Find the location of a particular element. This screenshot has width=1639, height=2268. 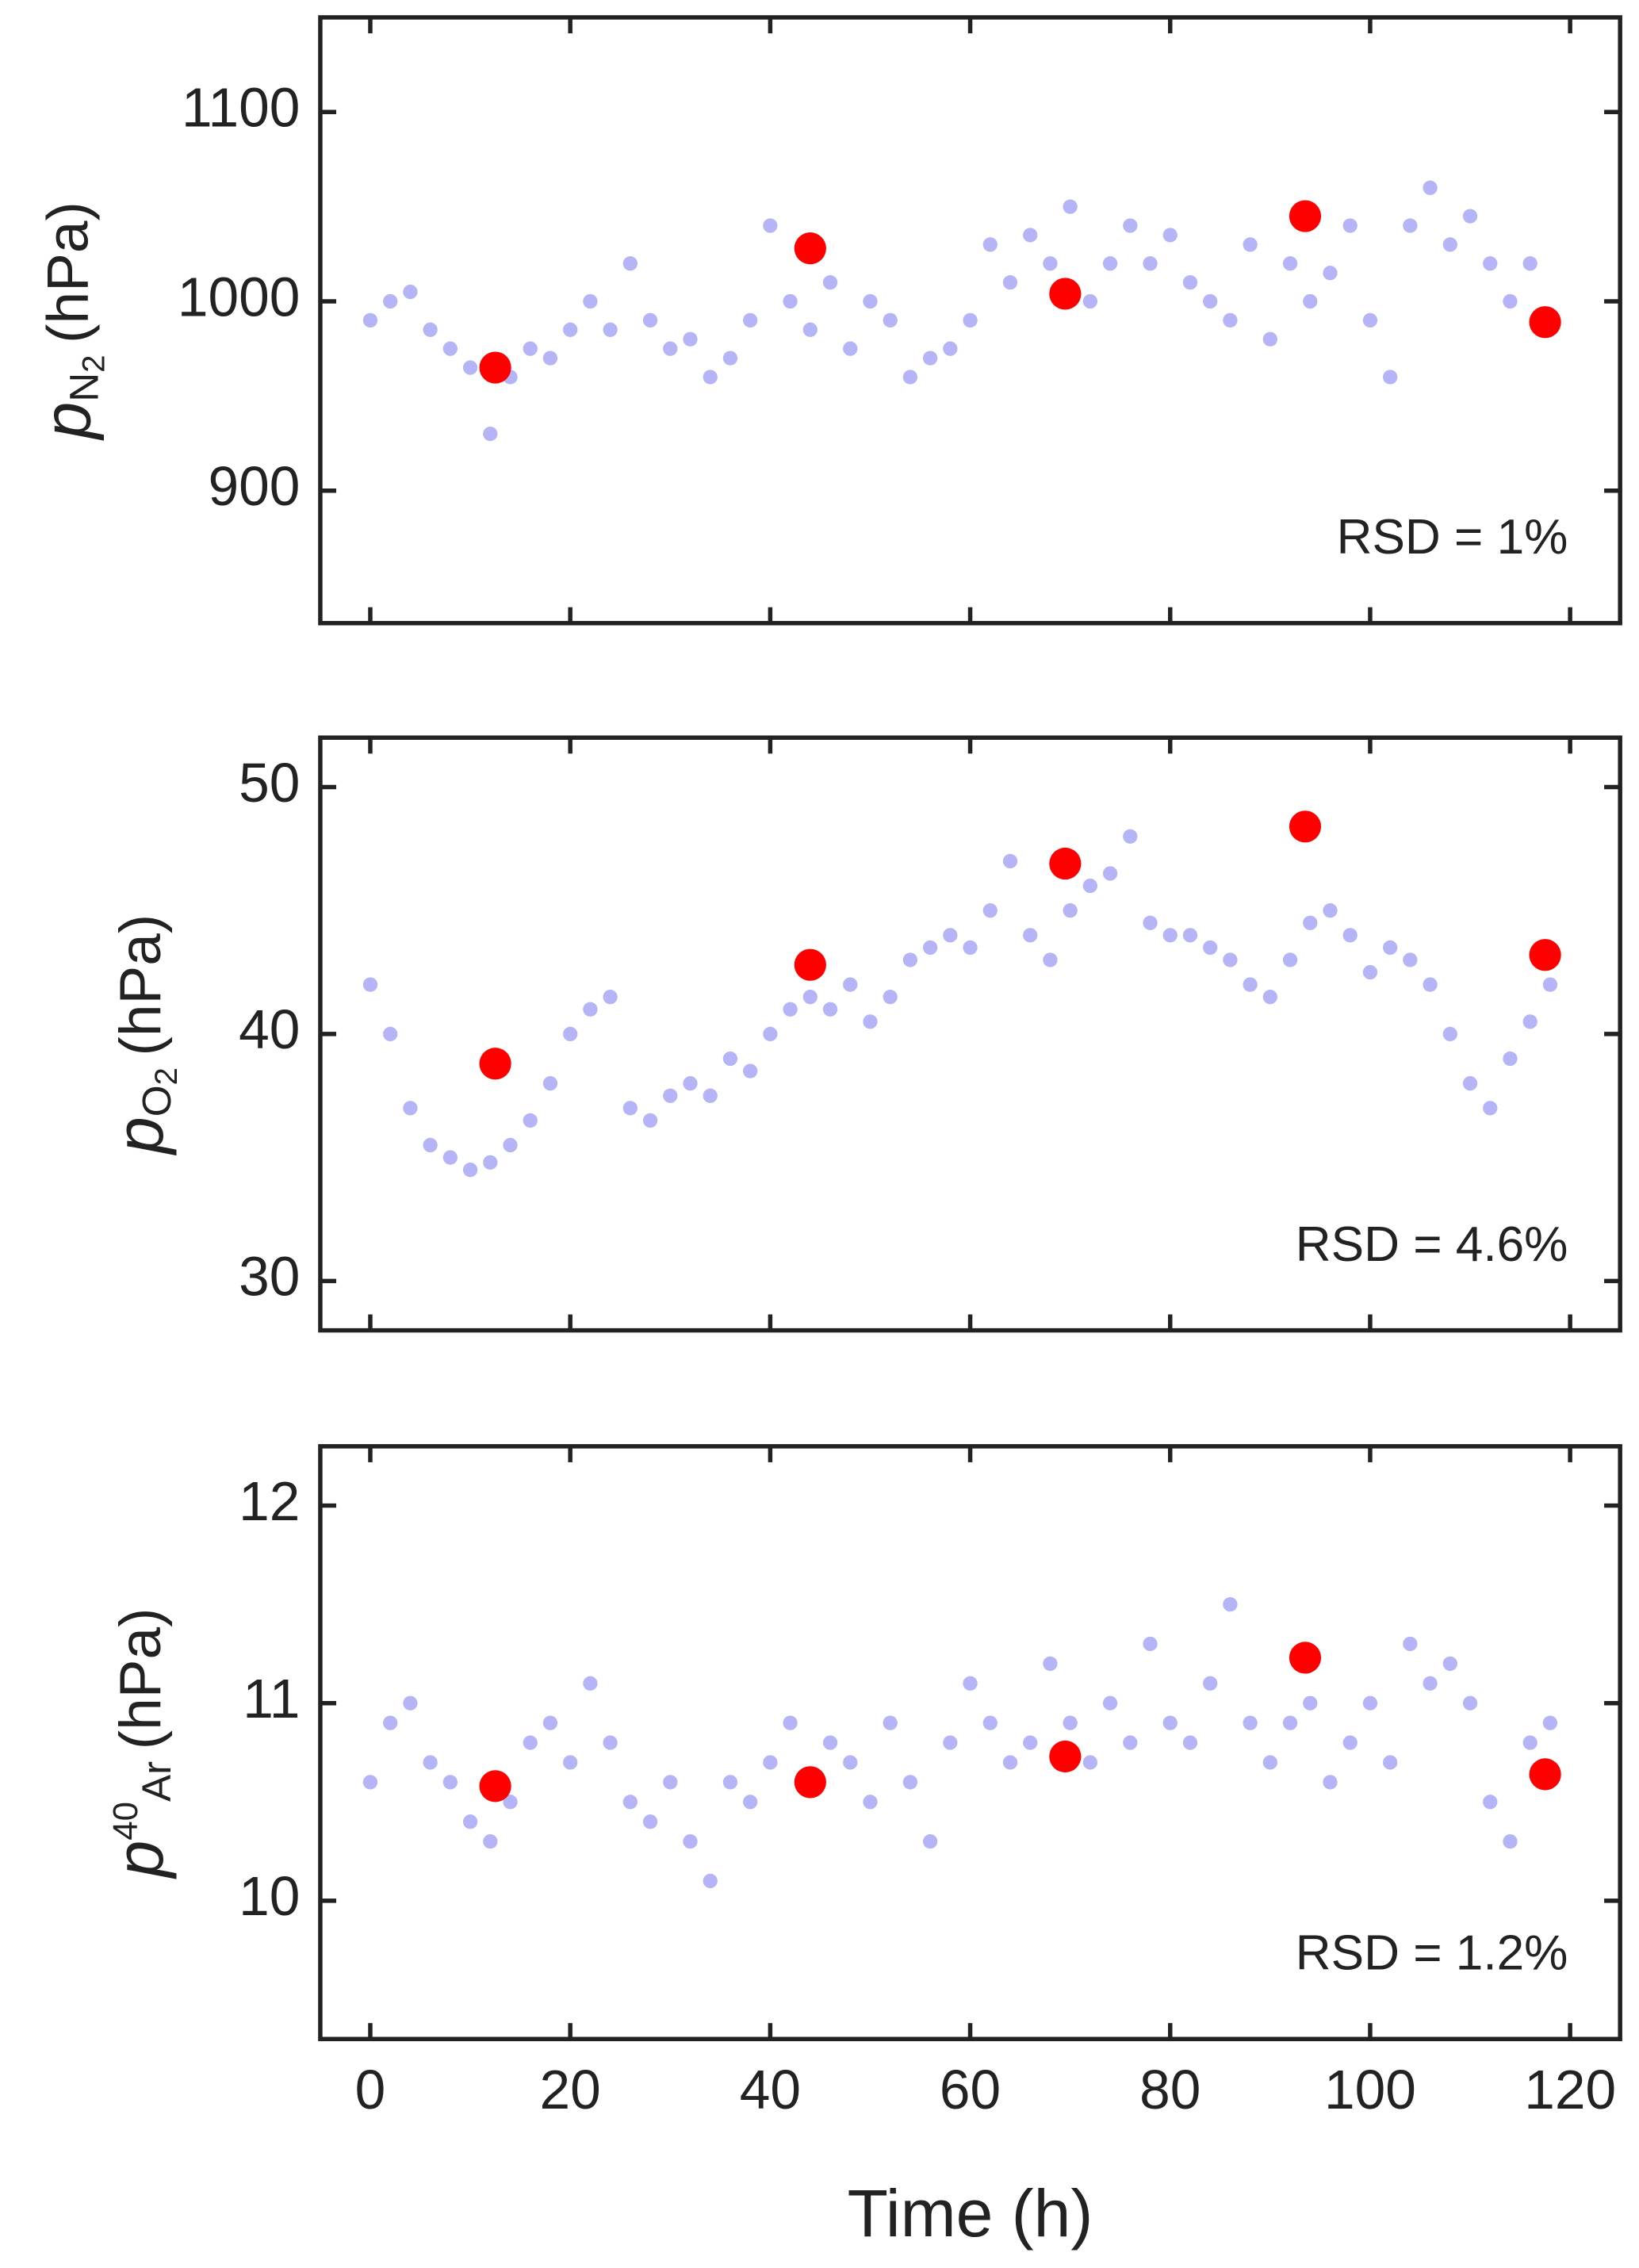

y-label-subsub: 2 is located at coordinates (93, 364).